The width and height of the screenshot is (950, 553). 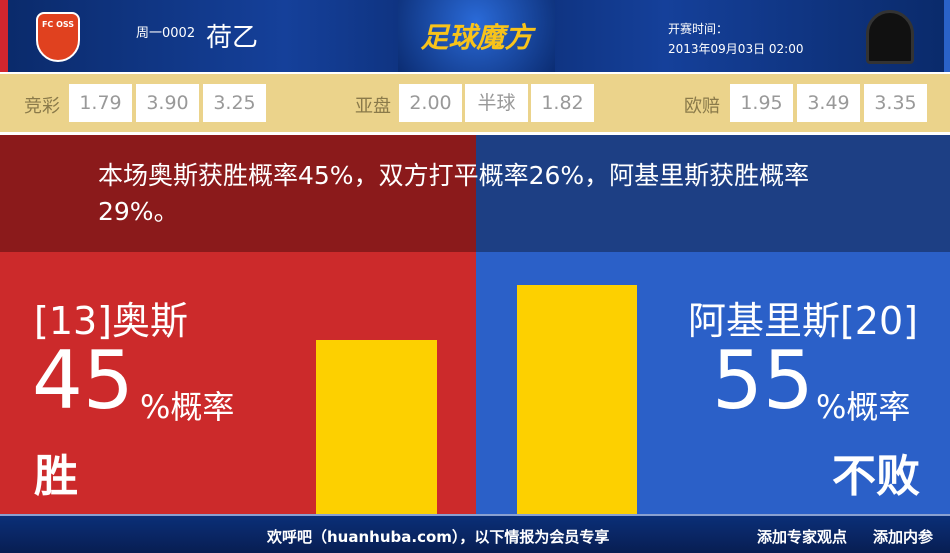 I want to click on odds-box: 1.79, so click(x=100, y=103).